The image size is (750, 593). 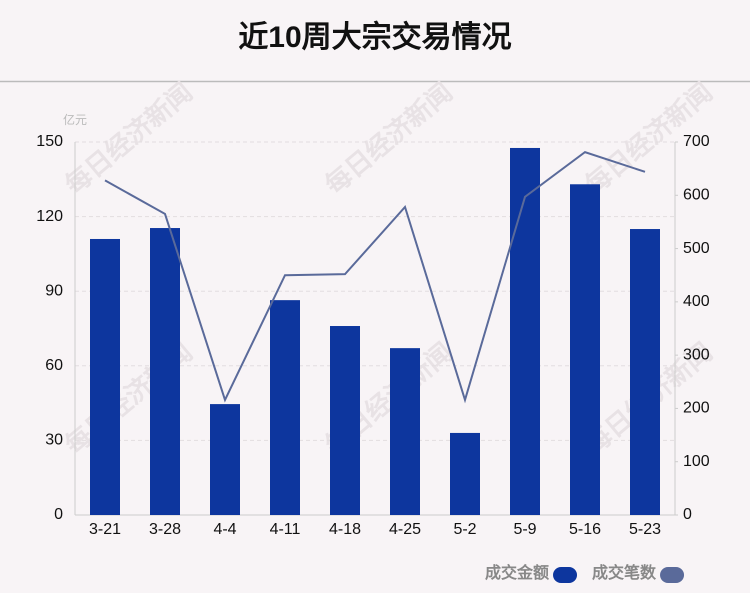 What do you see at coordinates (687, 514) in the screenshot?
I see `y2-tick-label: 0` at bounding box center [687, 514].